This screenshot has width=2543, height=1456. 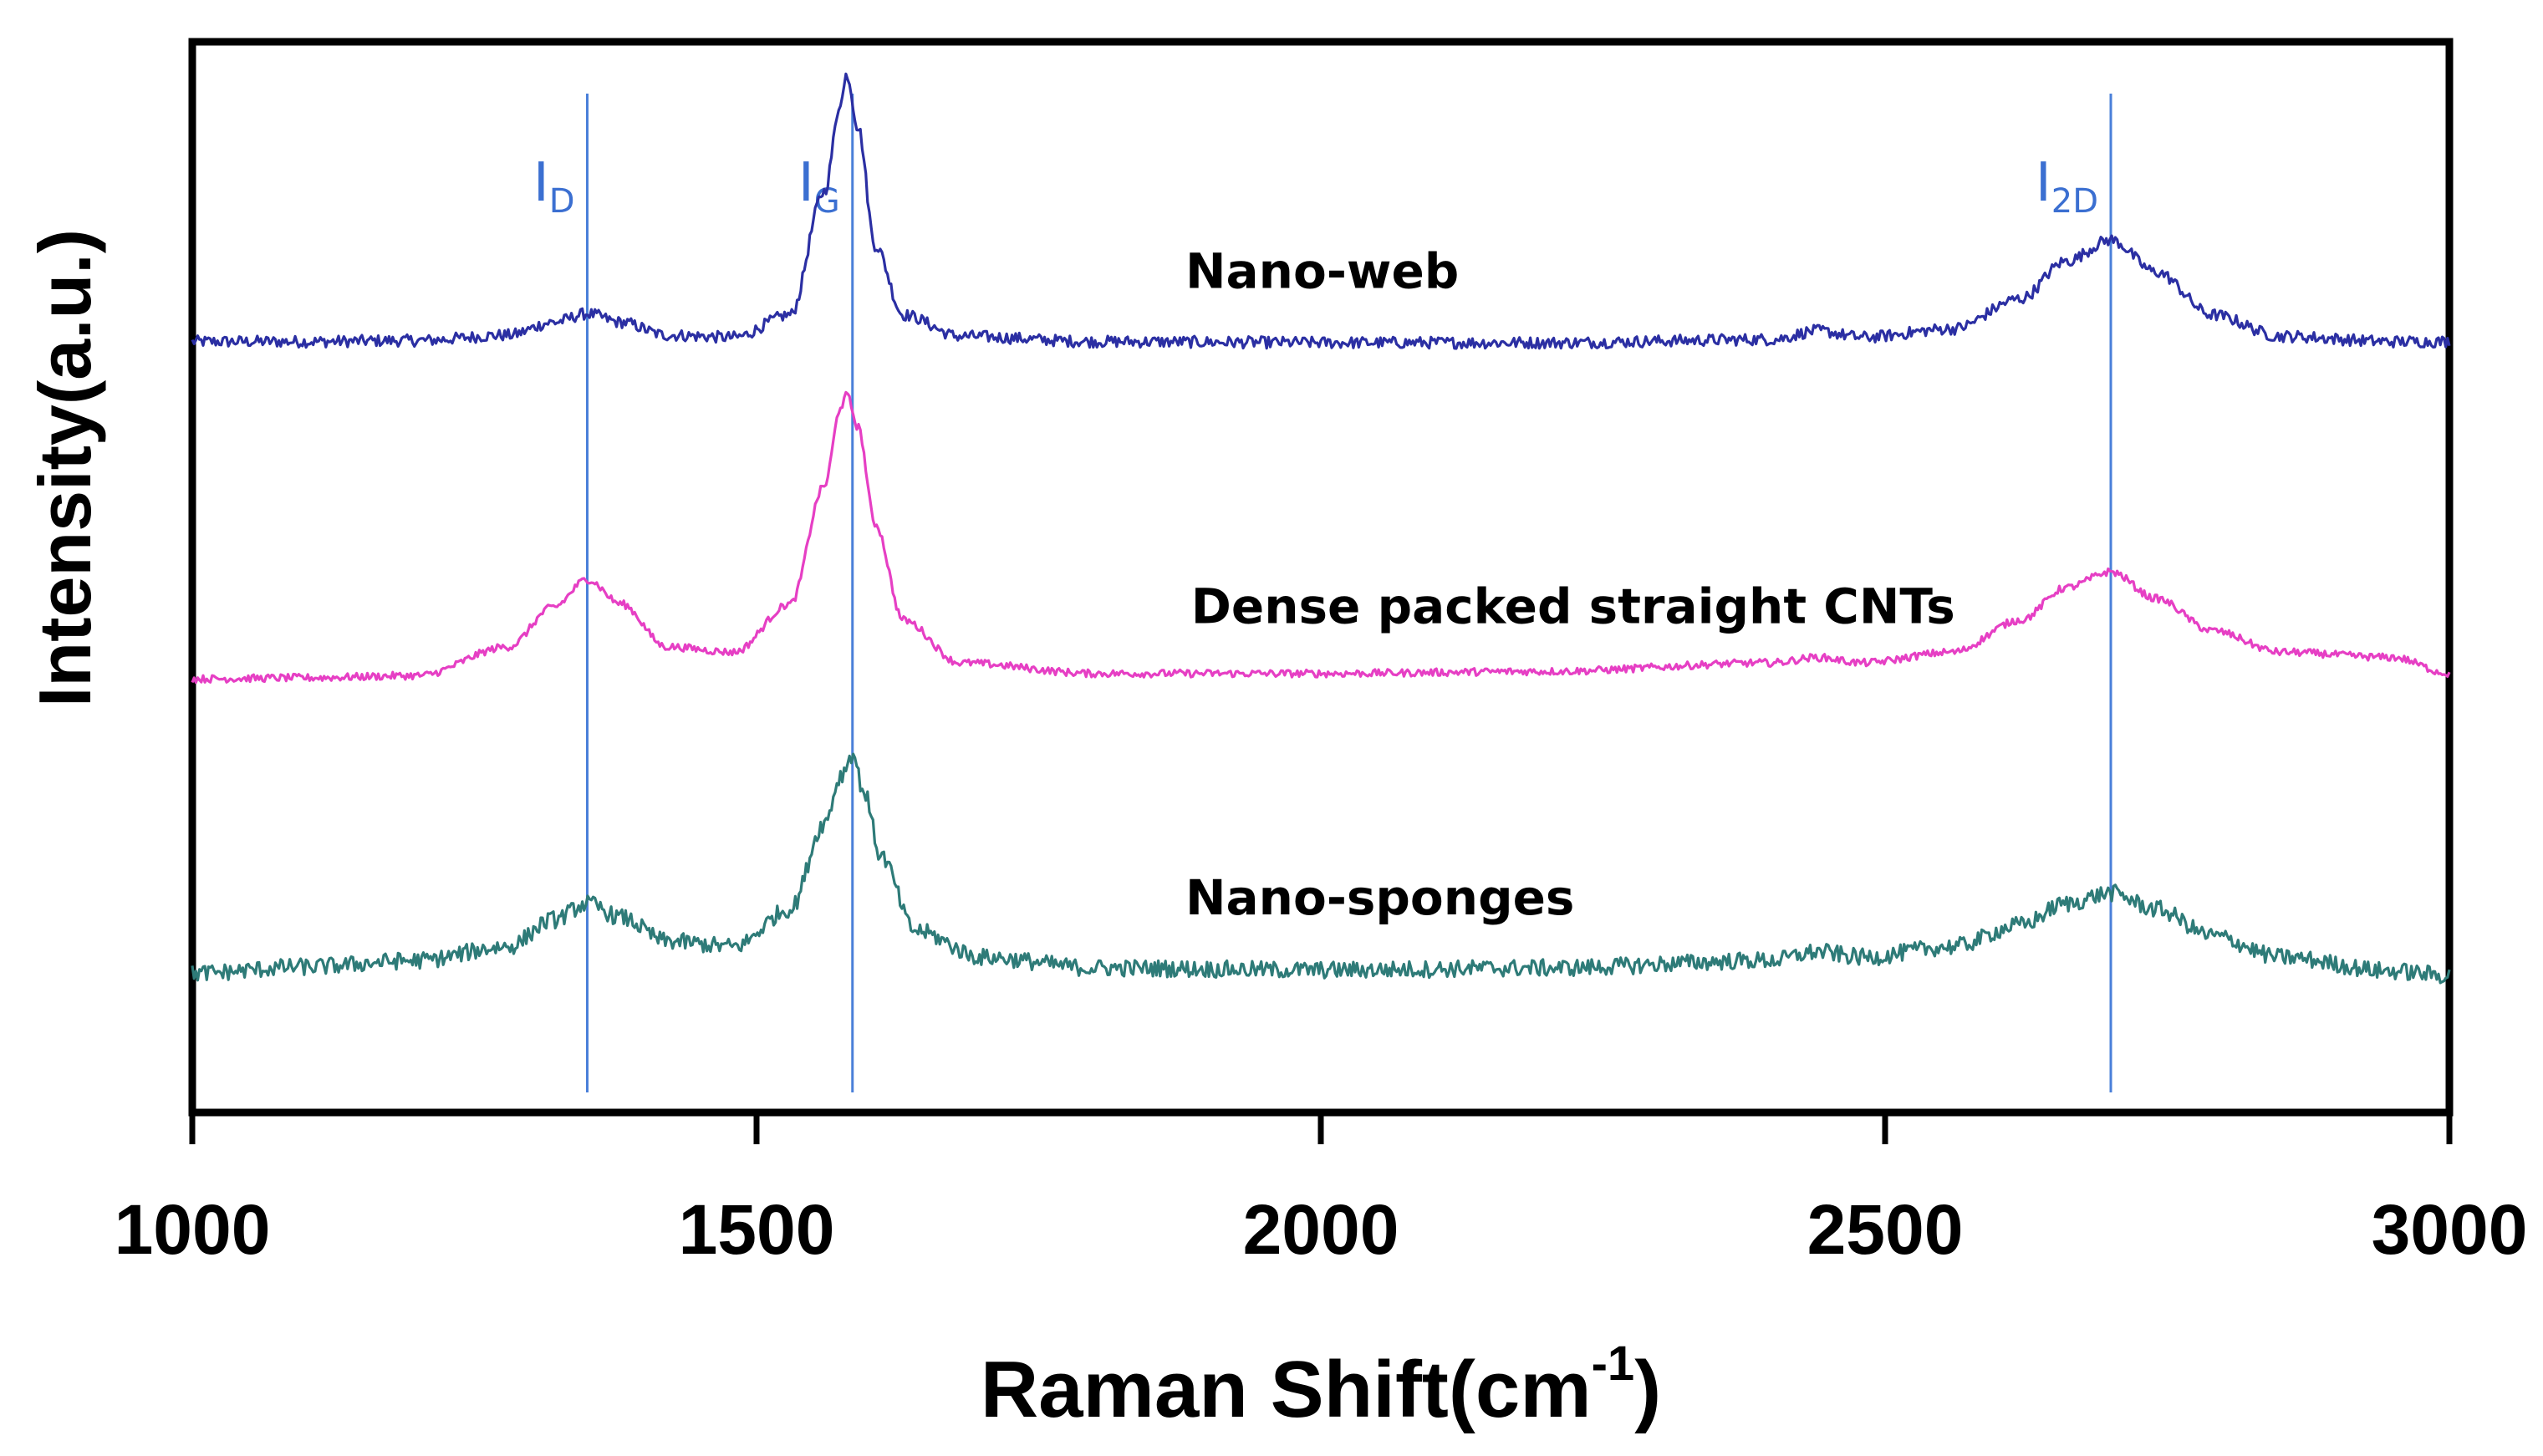 What do you see at coordinates (1321, 1229) in the screenshot?
I see `x-tick-label-2000: 2000` at bounding box center [1321, 1229].